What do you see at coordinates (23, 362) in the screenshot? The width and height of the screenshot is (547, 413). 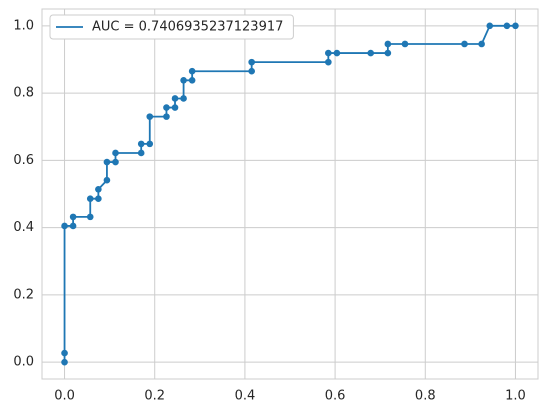 I see `y-tick-label: 0.0` at bounding box center [23, 362].